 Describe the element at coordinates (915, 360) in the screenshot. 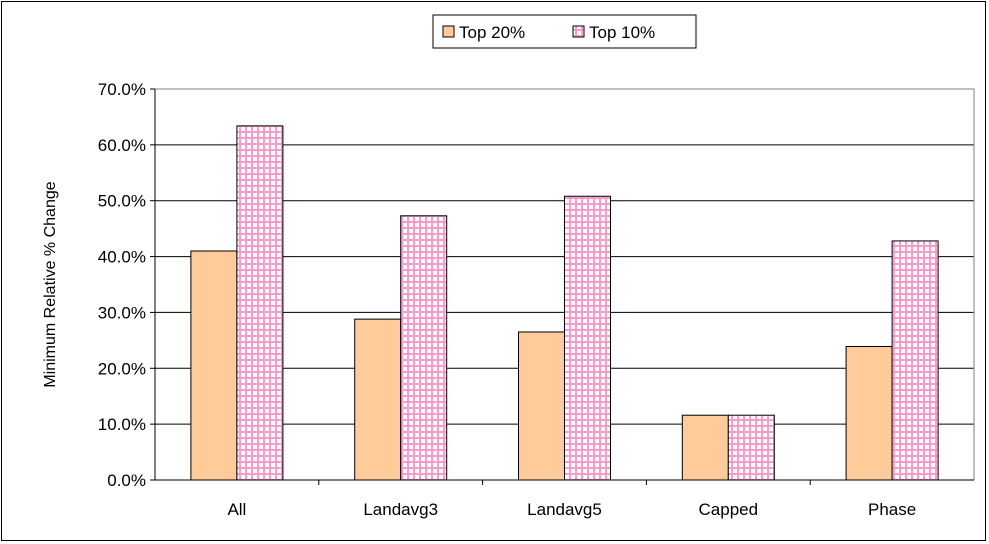

I see `bar-top-10-phase` at that location.